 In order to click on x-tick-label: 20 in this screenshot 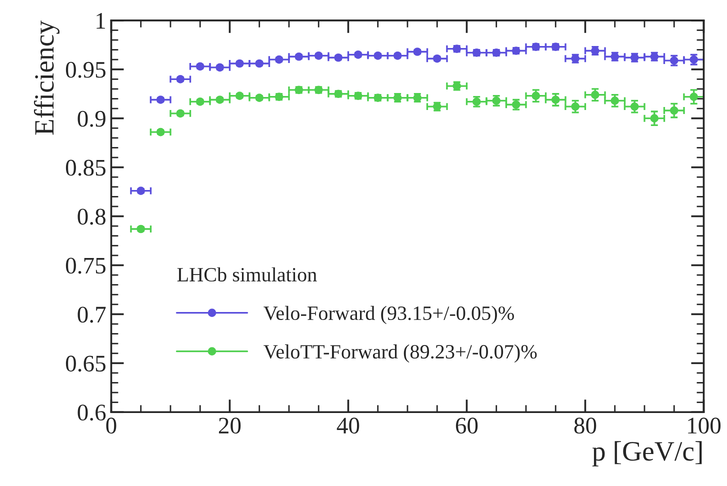, I will do `click(229, 426)`.